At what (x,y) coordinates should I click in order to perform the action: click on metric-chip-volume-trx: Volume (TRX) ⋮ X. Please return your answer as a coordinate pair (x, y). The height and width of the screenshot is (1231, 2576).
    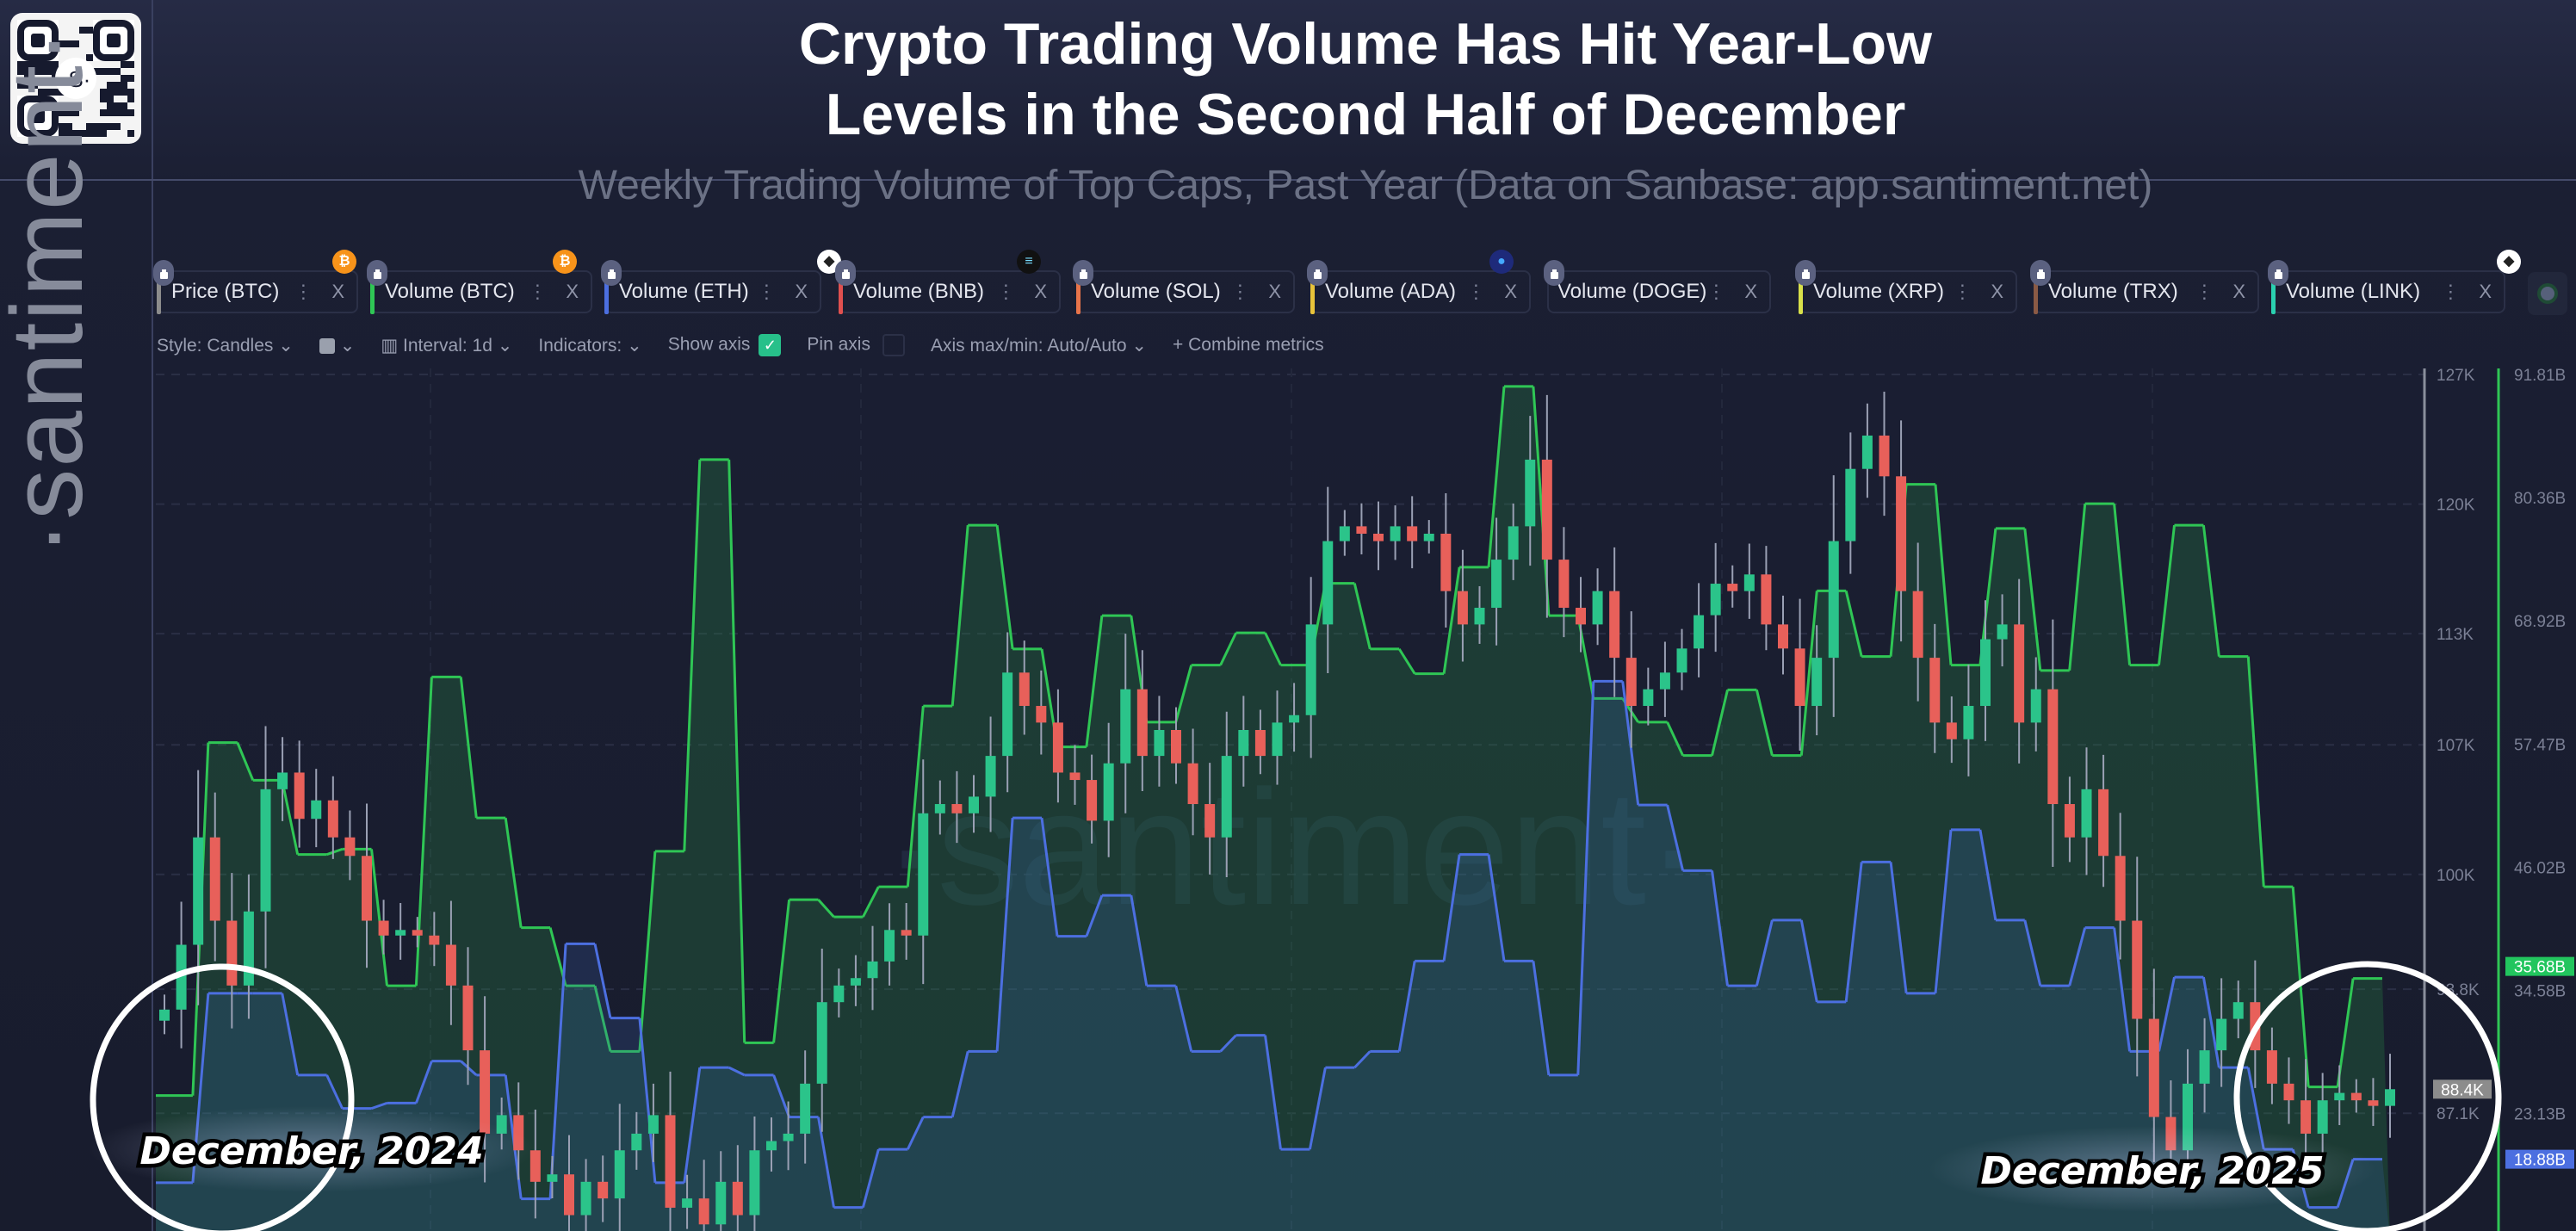
    Looking at the image, I should click on (2144, 287).